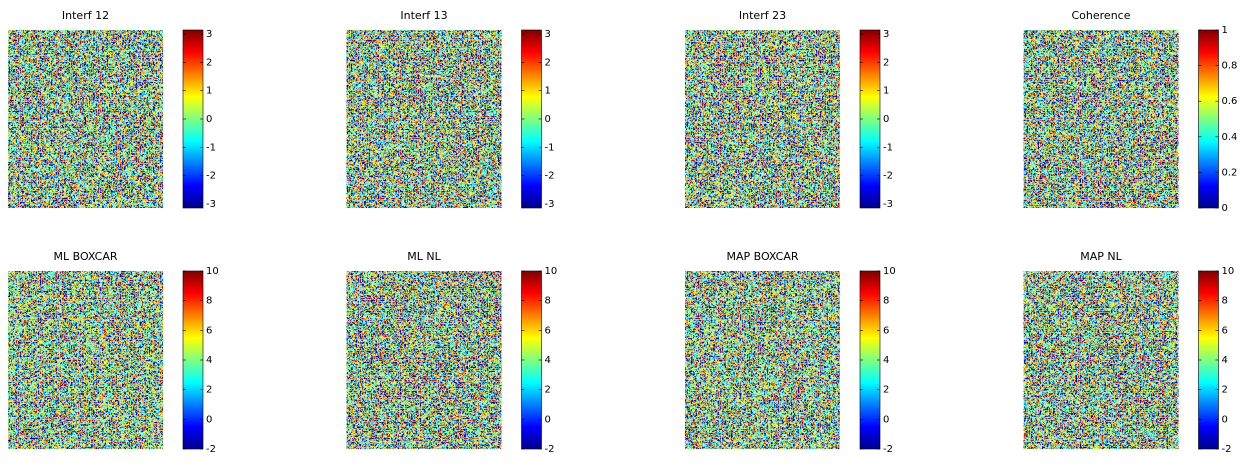 The height and width of the screenshot is (466, 1243). I want to click on panel-title: Coherence, so click(1101, 15).